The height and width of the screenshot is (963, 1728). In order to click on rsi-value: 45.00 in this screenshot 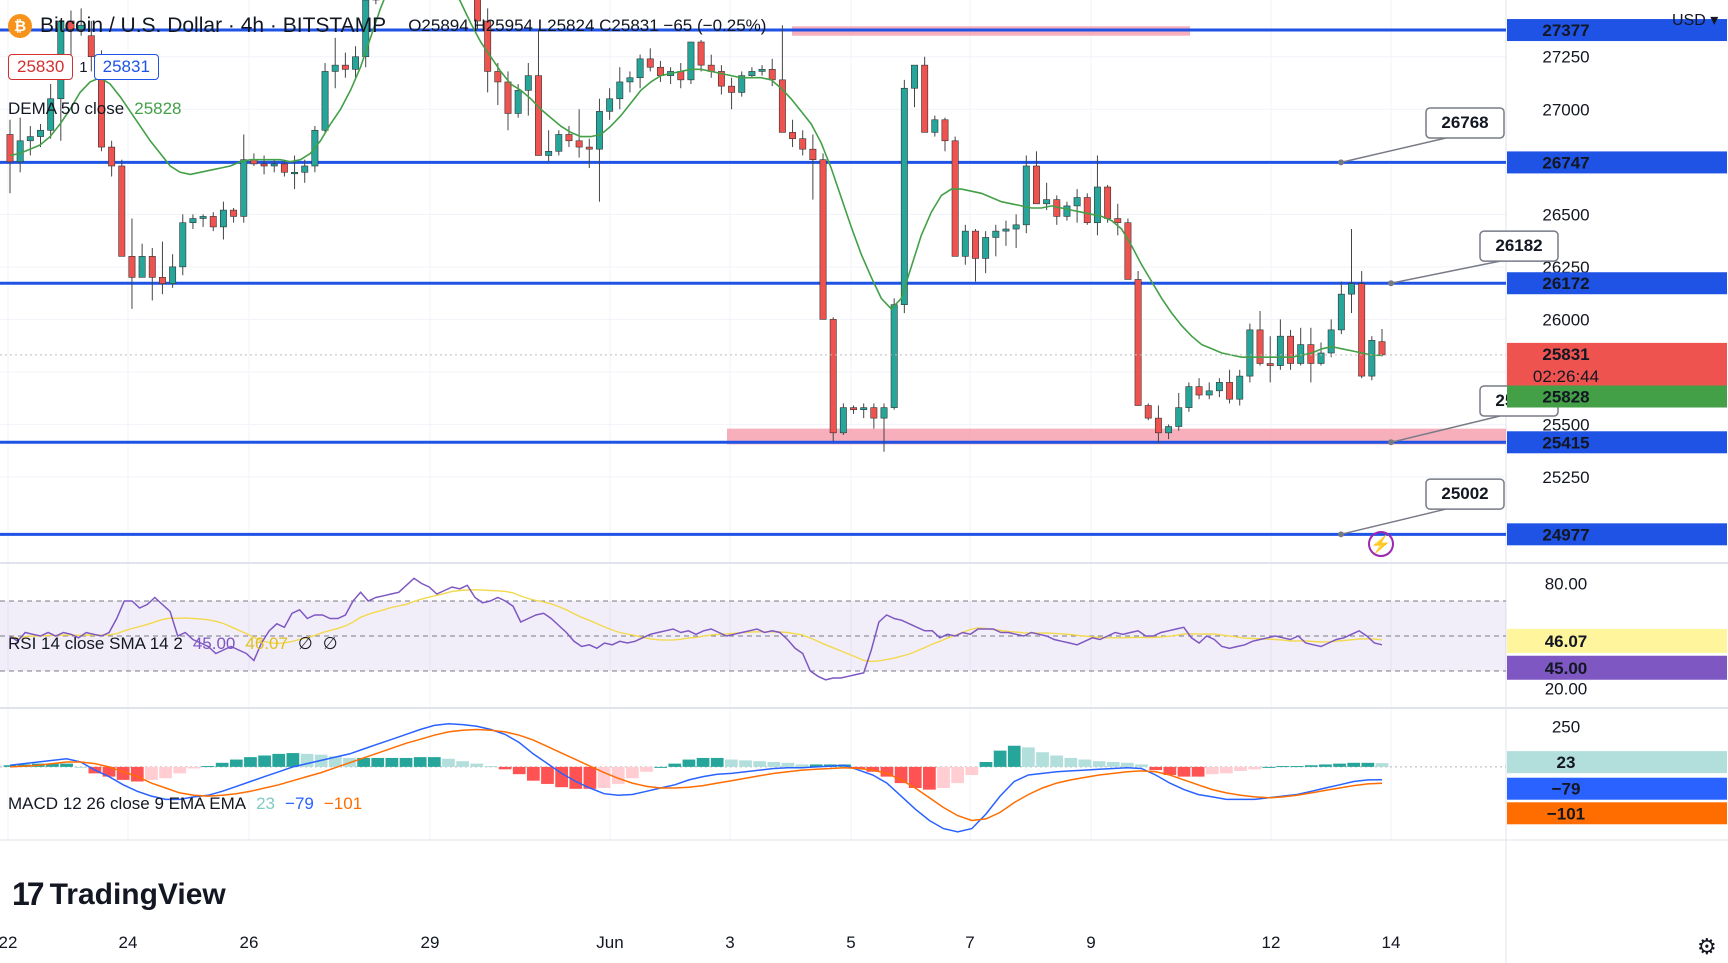, I will do `click(214, 643)`.